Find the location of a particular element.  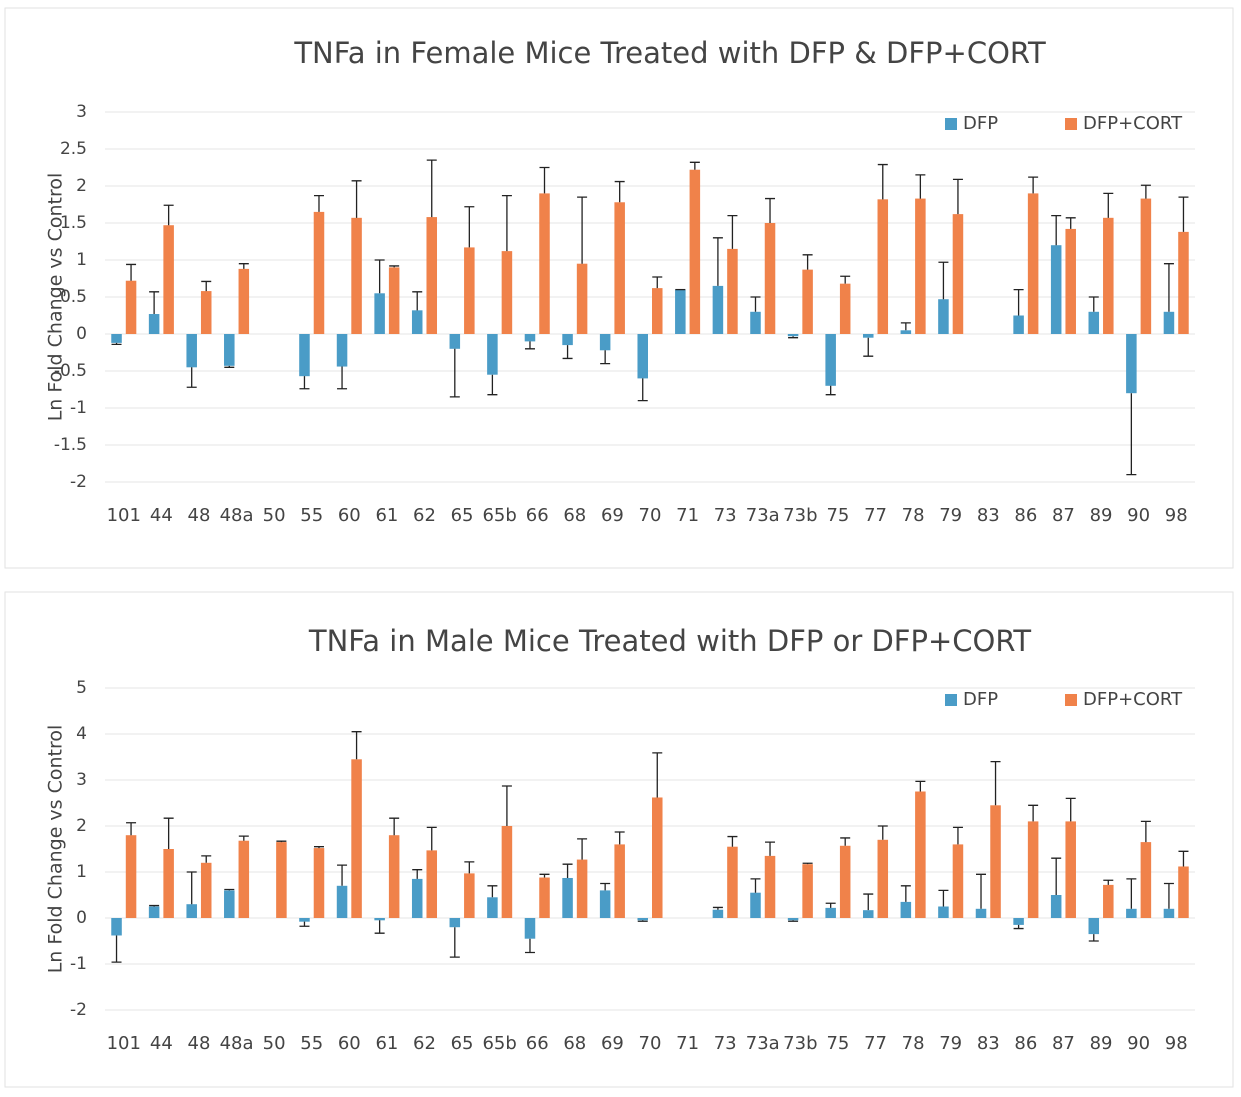

x-tick-label: 44 is located at coordinates (161, 1043).